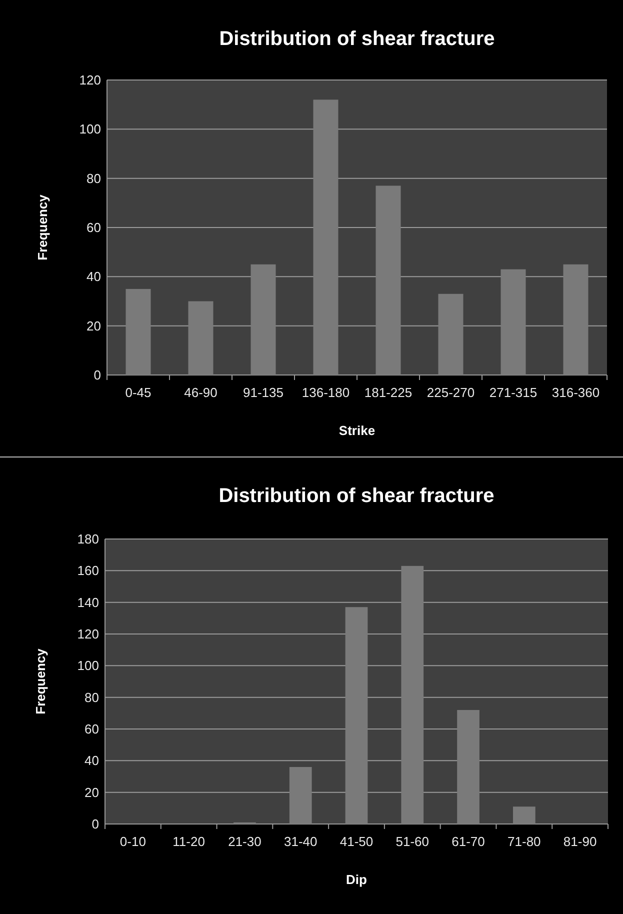  Describe the element at coordinates (580, 841) in the screenshot. I see `x-tick-label: 81-90` at that location.